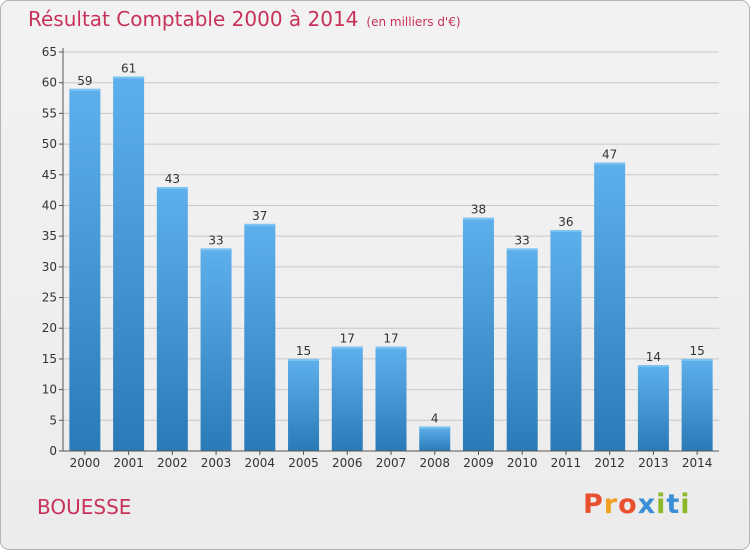 This screenshot has height=550, width=750. I want to click on bar-2007, so click(391, 398).